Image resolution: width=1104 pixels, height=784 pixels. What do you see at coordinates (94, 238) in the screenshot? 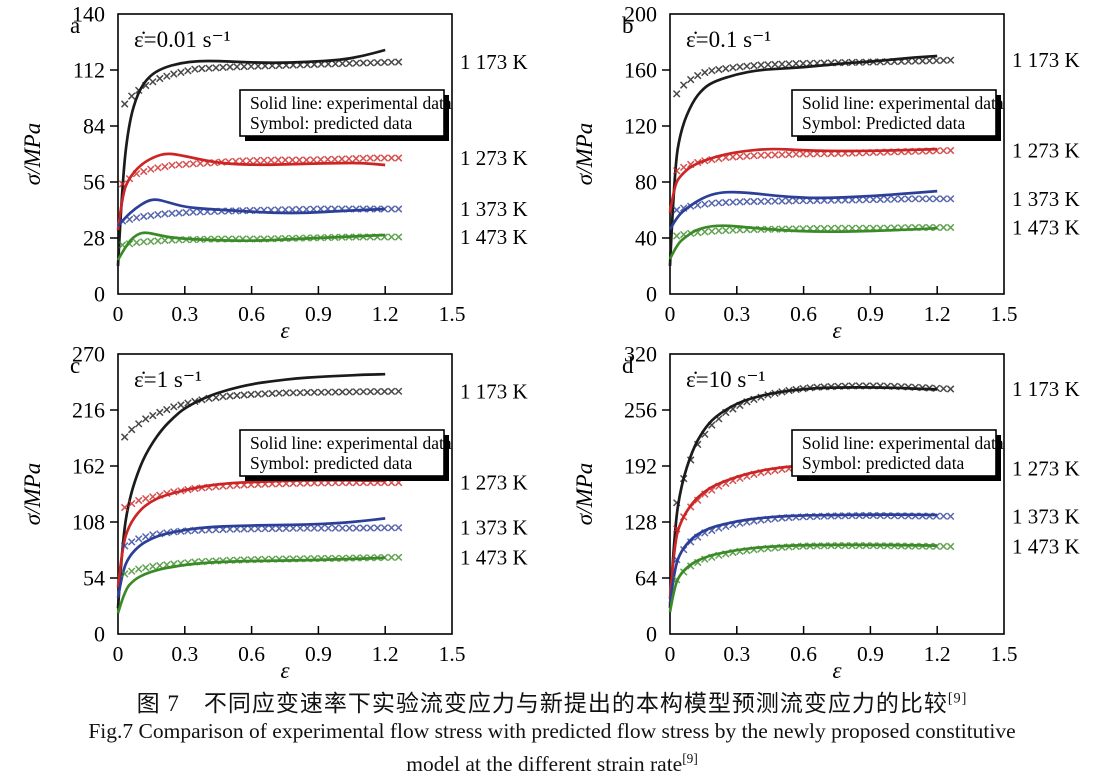
I see `y-tick-label: 28` at bounding box center [94, 238].